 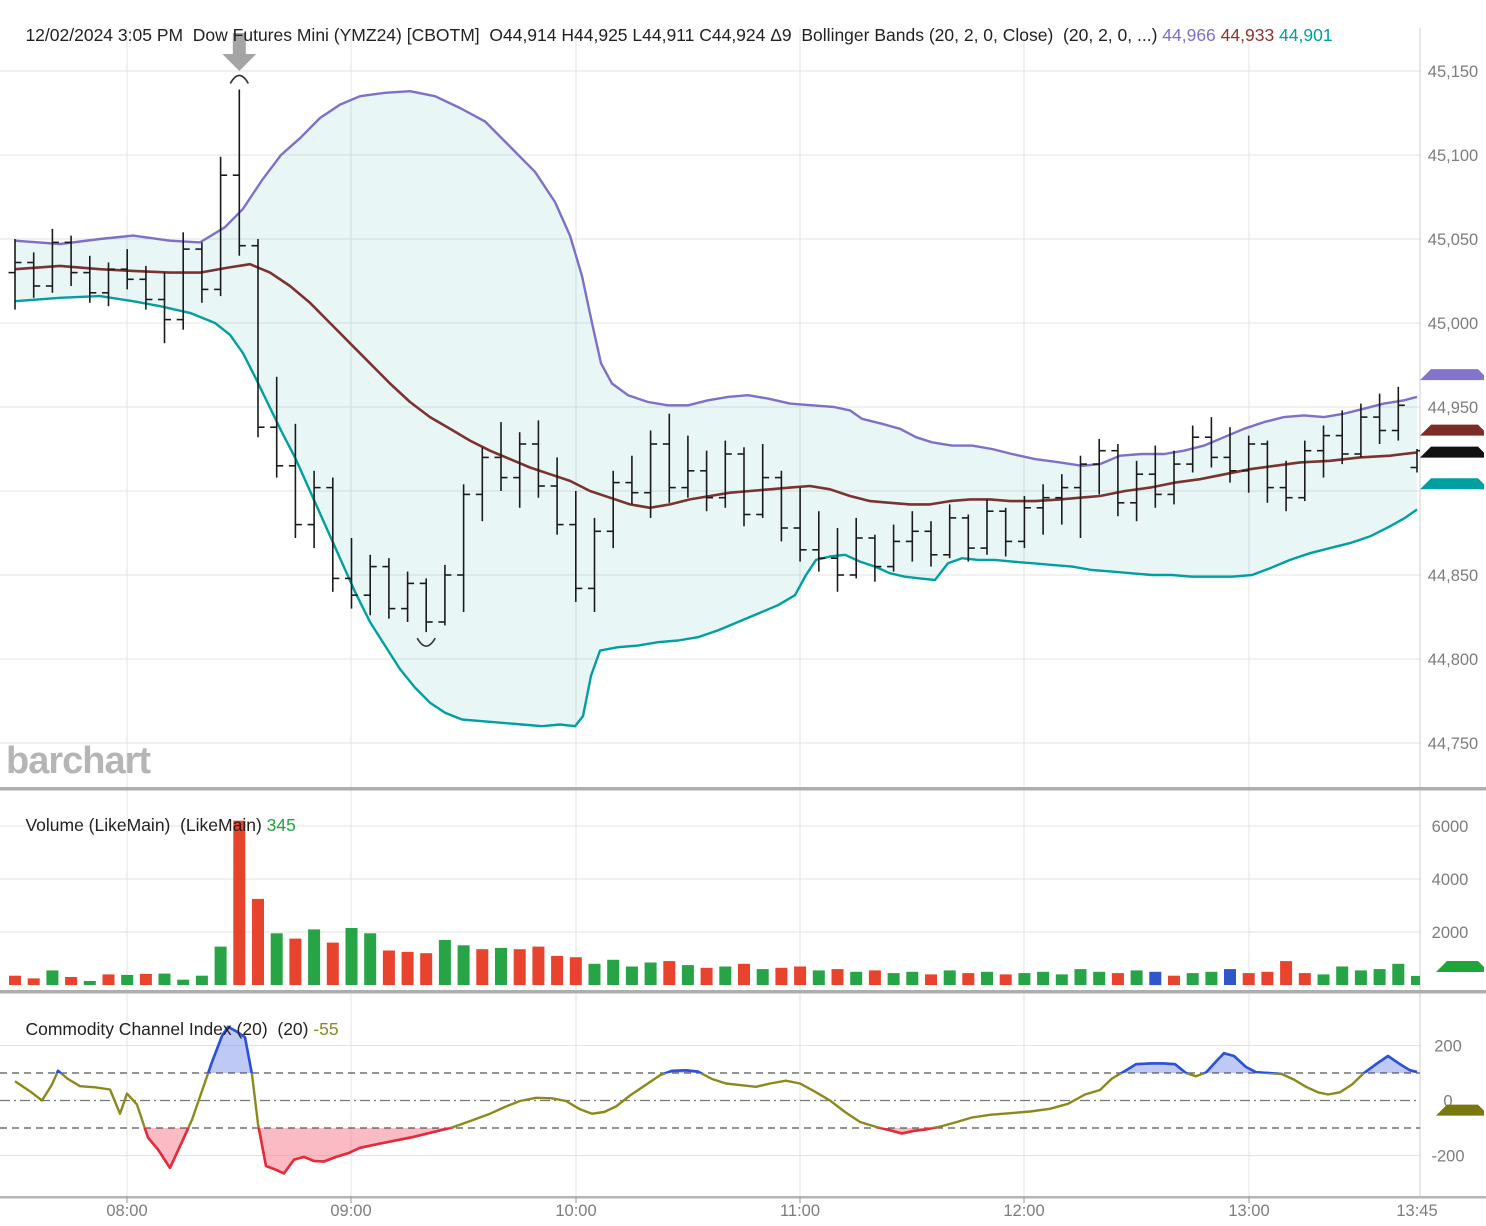 What do you see at coordinates (1453, 660) in the screenshot?
I see `svg-text: 44,800` at bounding box center [1453, 660].